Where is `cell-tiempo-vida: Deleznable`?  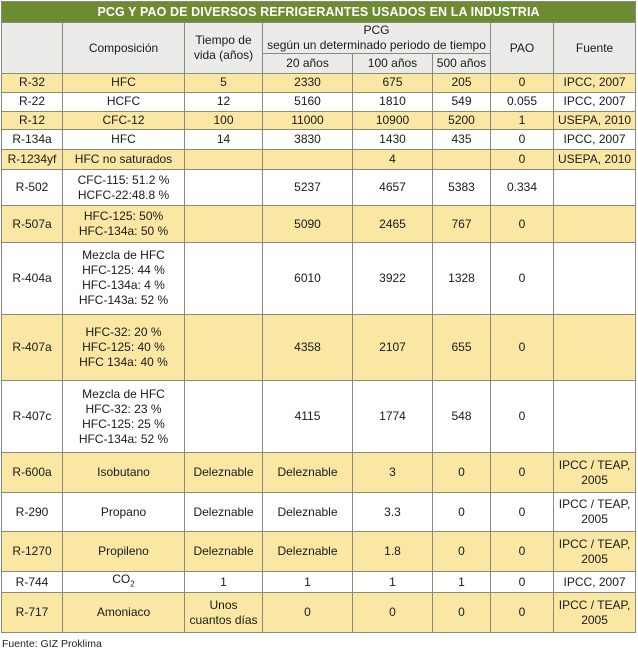 cell-tiempo-vida: Deleznable is located at coordinates (223, 552).